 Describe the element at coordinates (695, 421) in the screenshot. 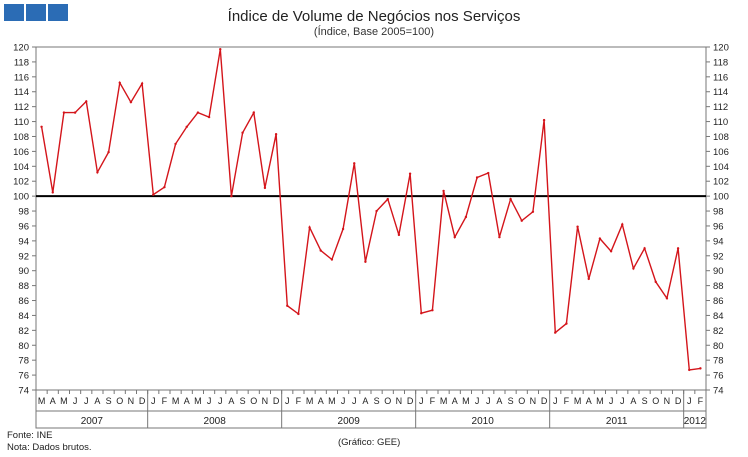

I see `year-label: 2012` at that location.